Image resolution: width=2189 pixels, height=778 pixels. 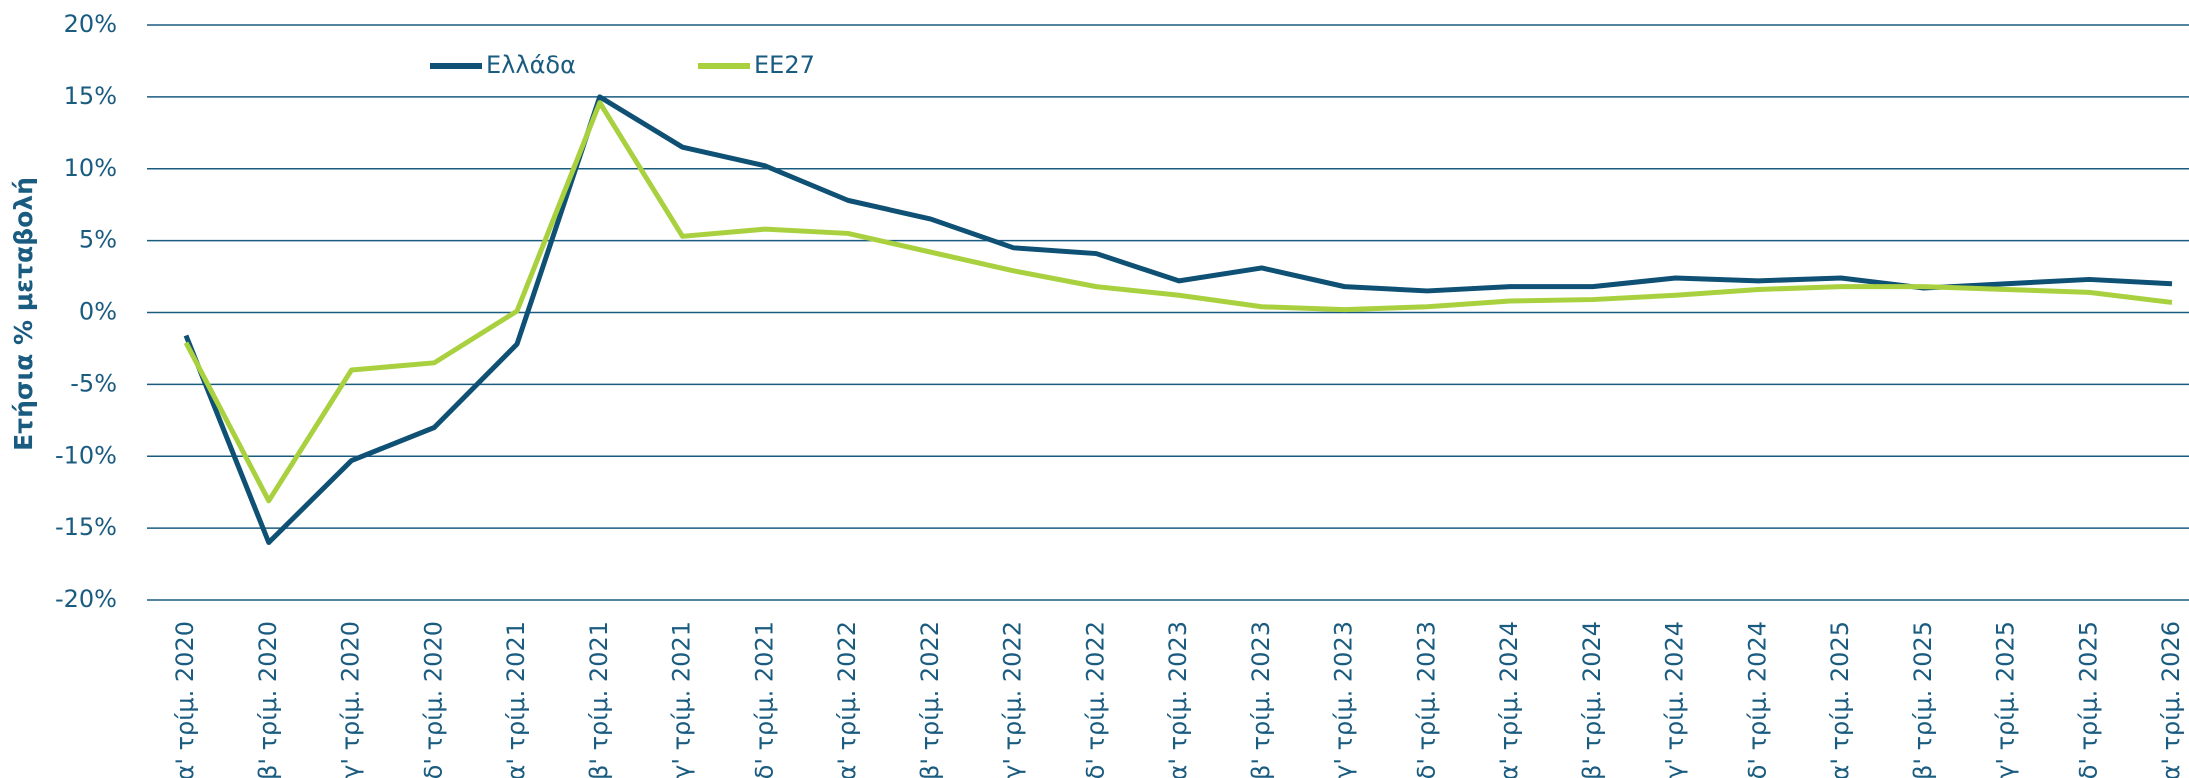 I want to click on x-tick-label: β' τρίμ. 2025, so click(x=1923, y=699).